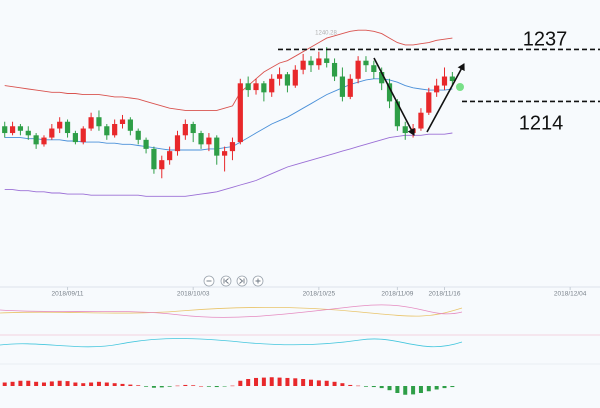  What do you see at coordinates (444, 294) in the screenshot?
I see `x-tick-label: 2018/11/16` at bounding box center [444, 294].